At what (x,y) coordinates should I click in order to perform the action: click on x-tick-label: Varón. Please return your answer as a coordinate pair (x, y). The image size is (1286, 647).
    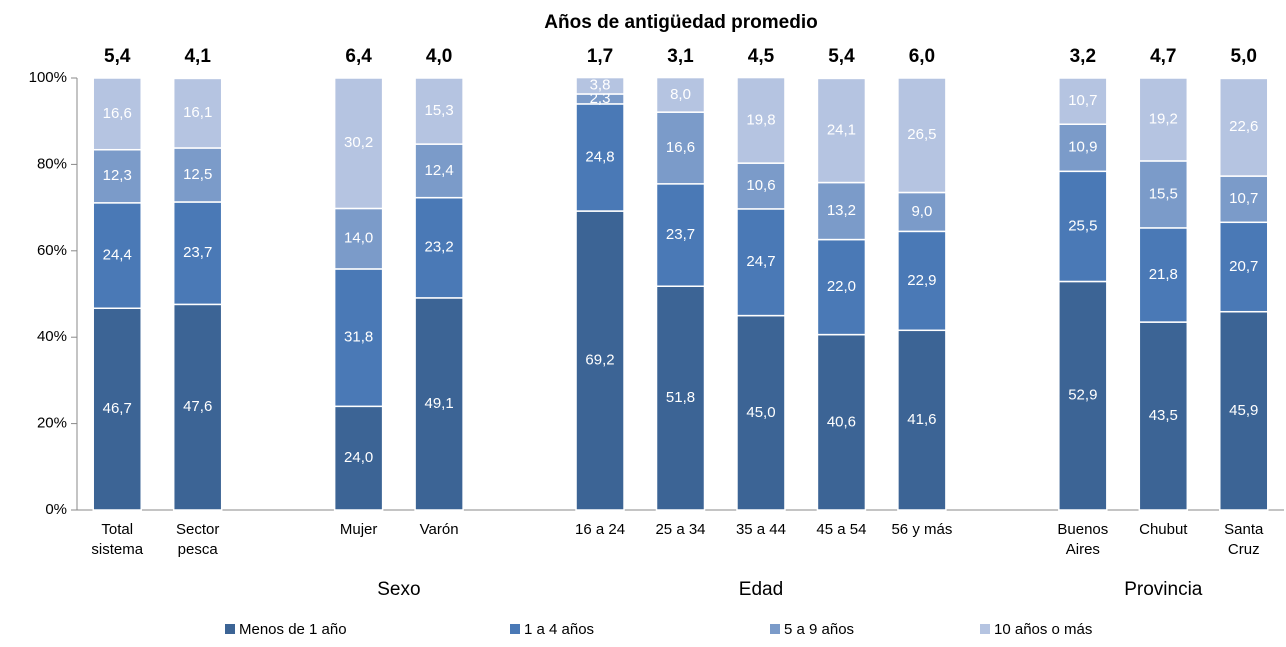
    Looking at the image, I should click on (439, 529).